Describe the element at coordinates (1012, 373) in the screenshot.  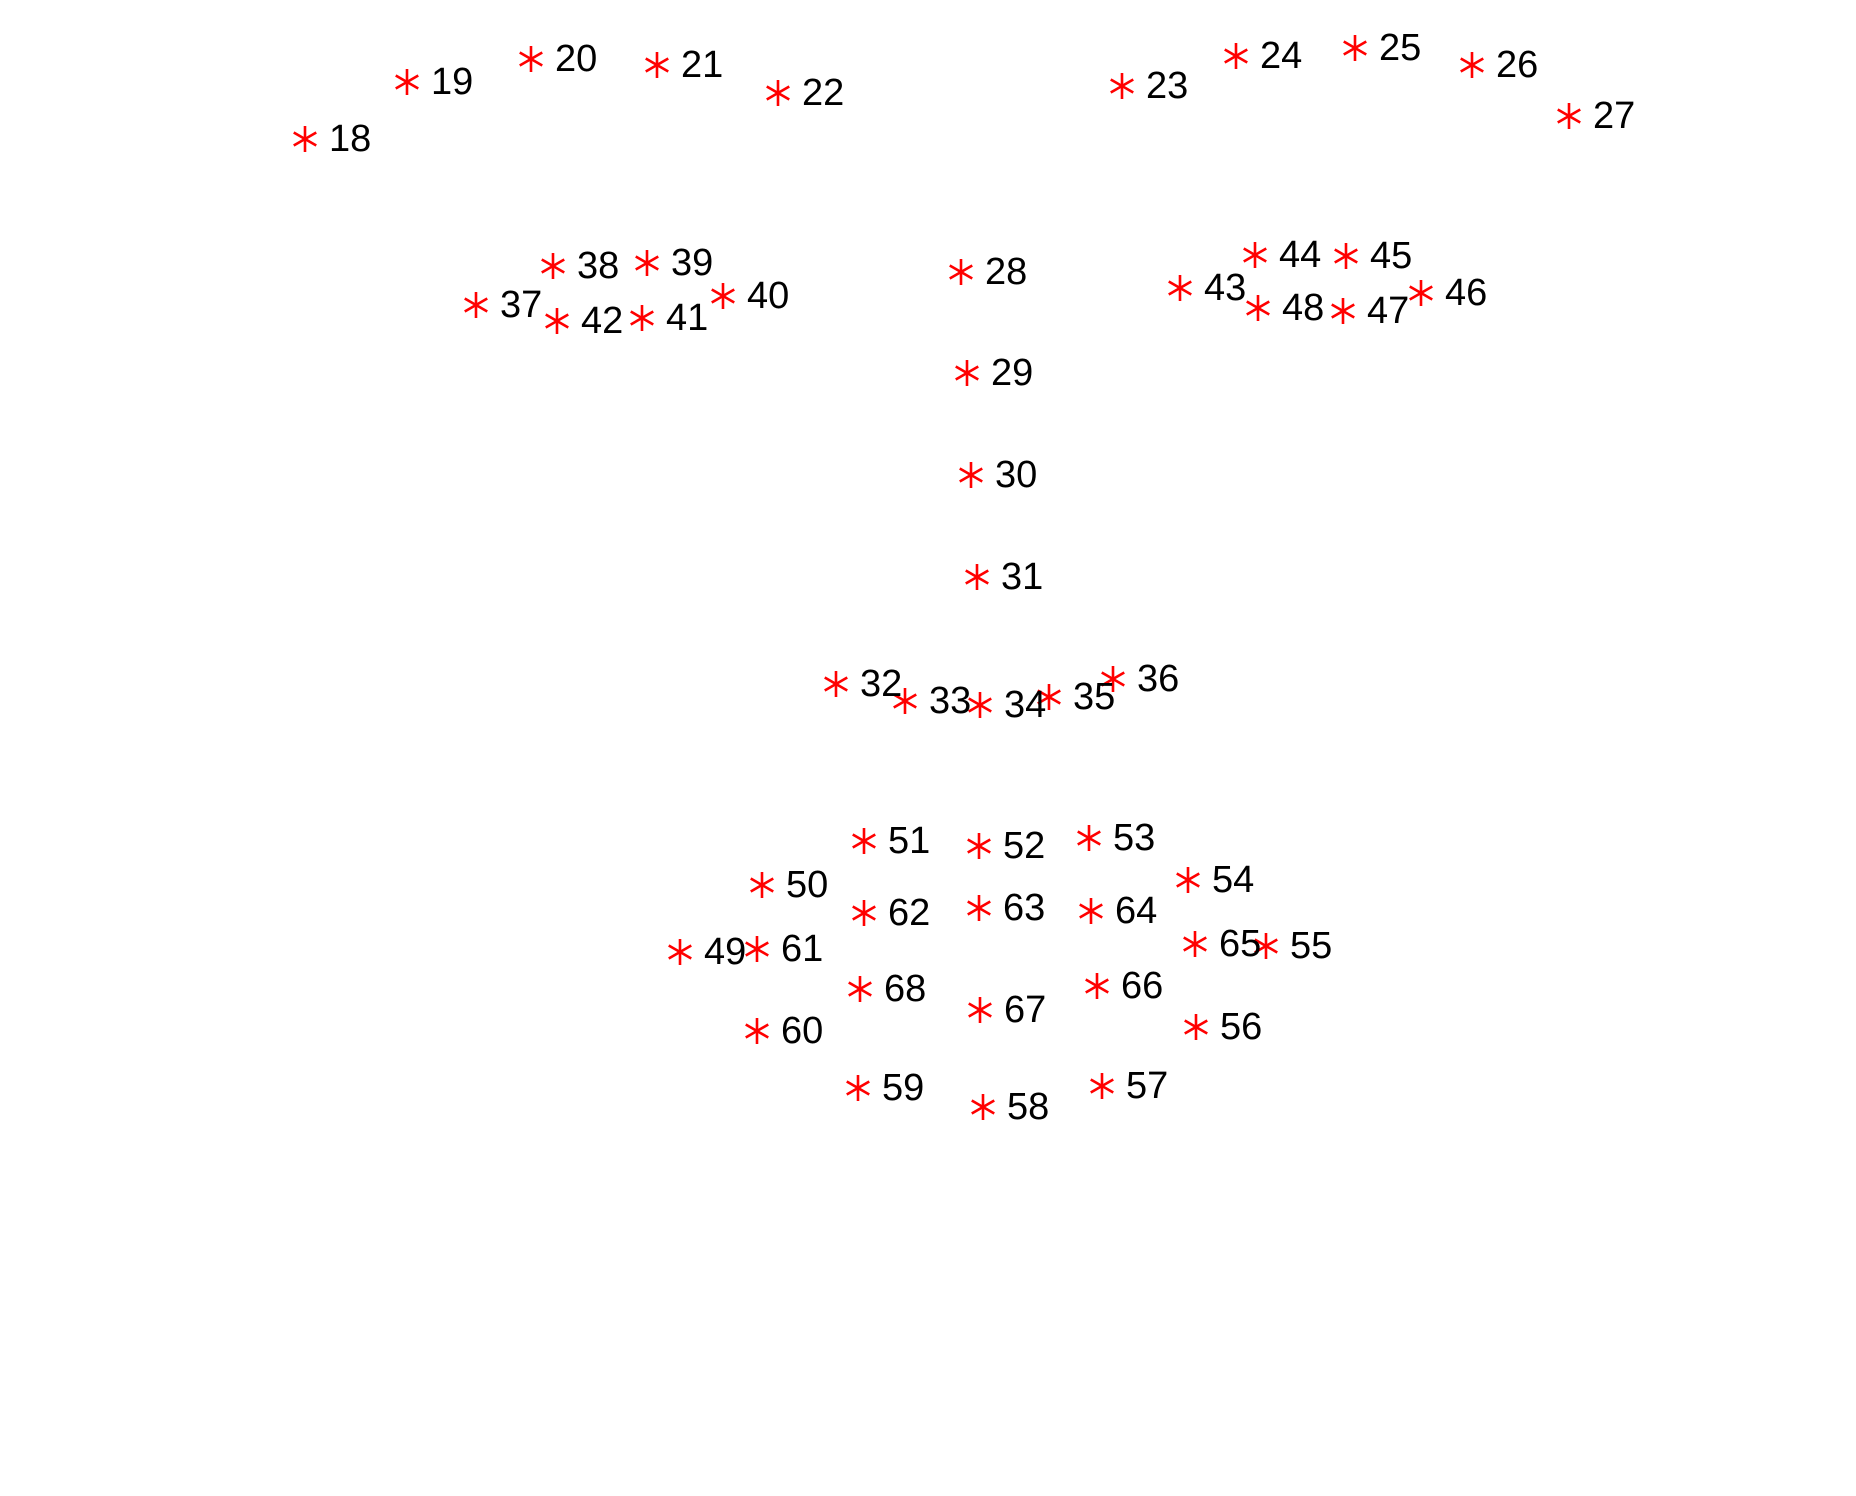
I see `point-label: 29` at that location.